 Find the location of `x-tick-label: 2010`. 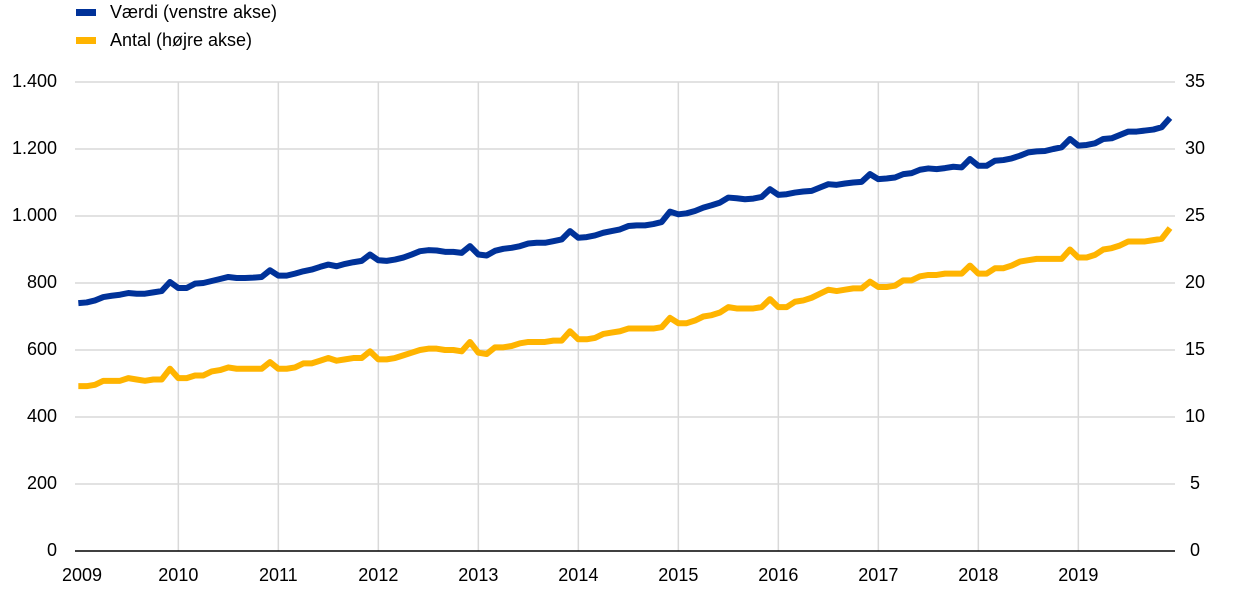

x-tick-label: 2010 is located at coordinates (178, 575).